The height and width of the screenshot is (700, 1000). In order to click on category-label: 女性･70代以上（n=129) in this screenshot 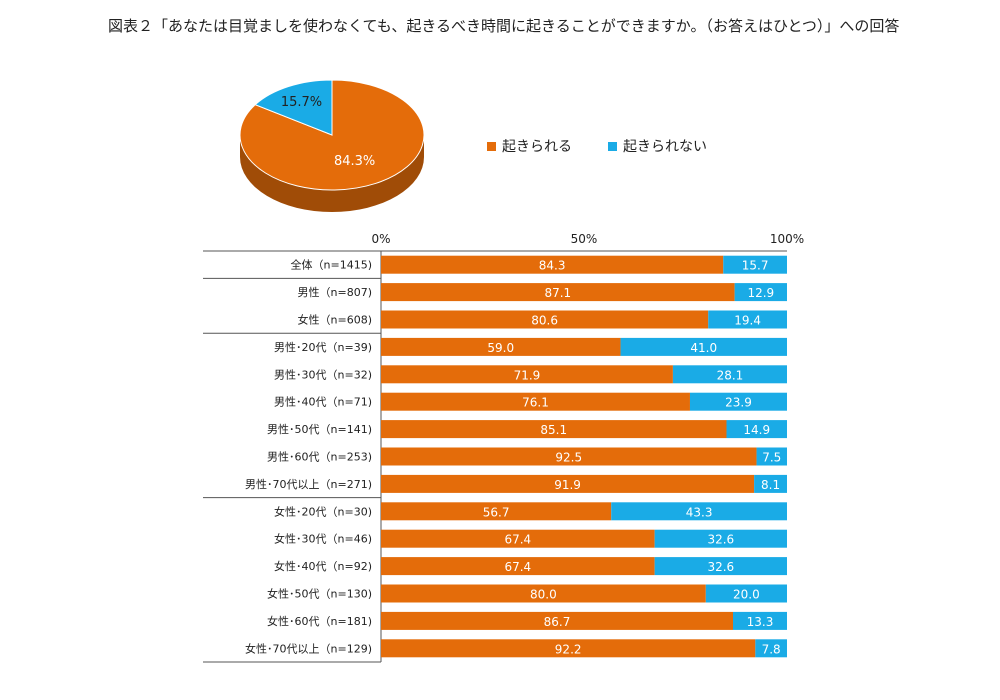, I will do `click(308, 648)`.